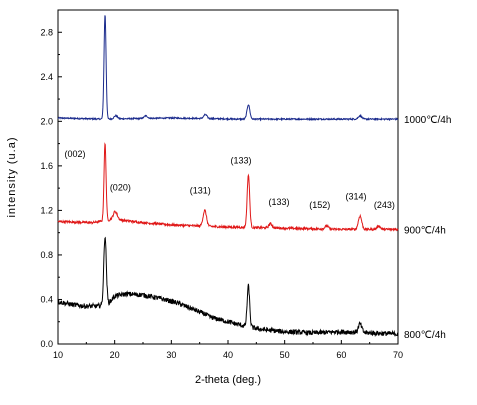  I want to click on y-axis: 0.0 0.4 0.8 1.2 1.6 2.0 2.4 2.8, so click(51, 188).